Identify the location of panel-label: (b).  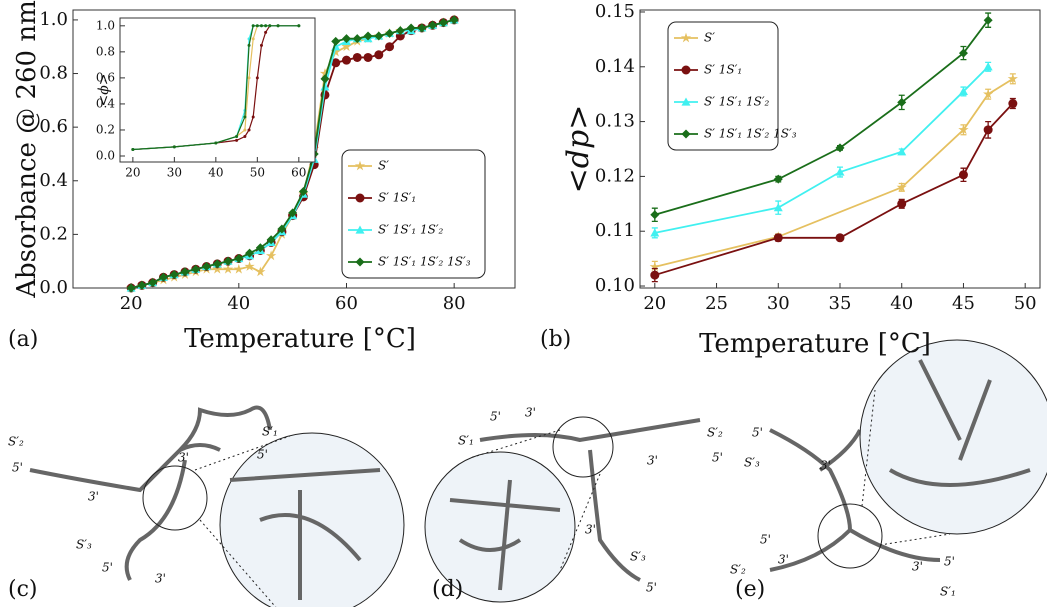
(555, 339).